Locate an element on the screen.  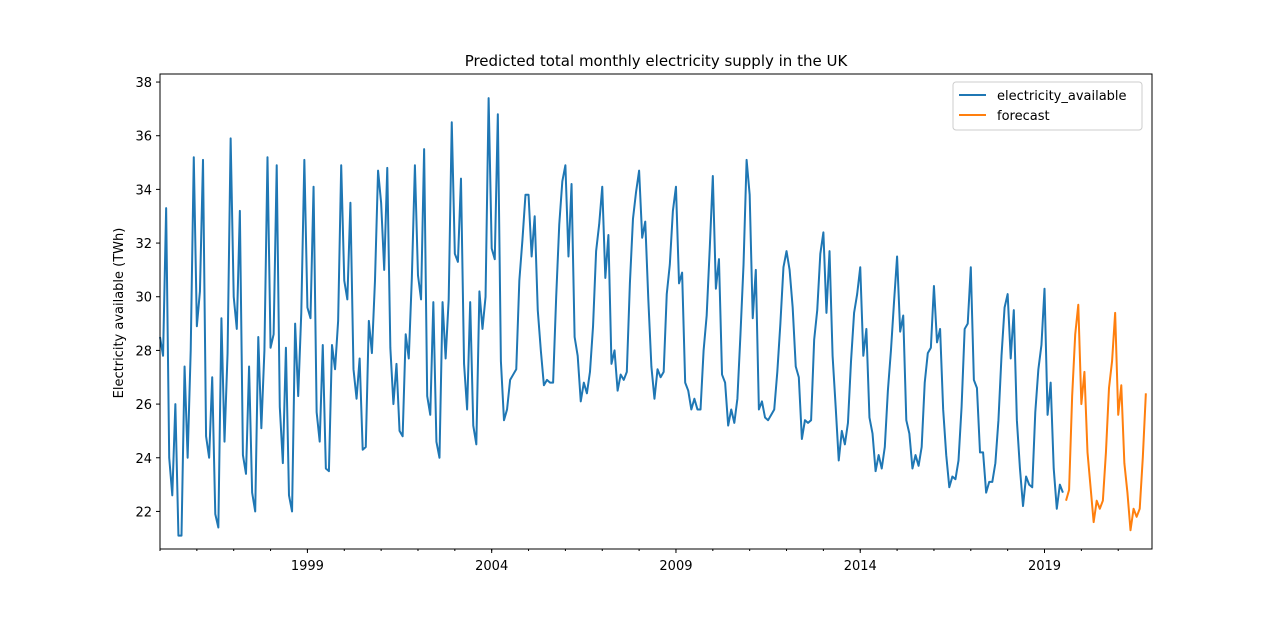
x-tick-label: 2019 is located at coordinates (1044, 566).